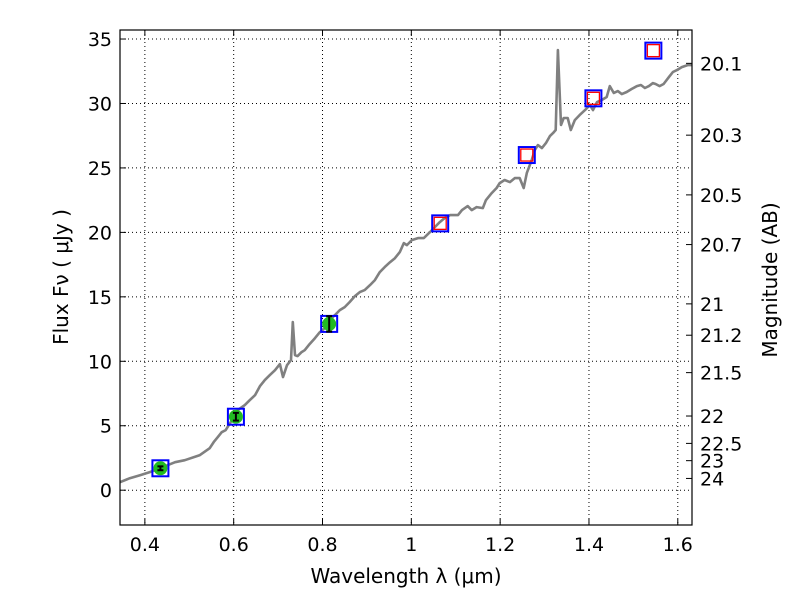  What do you see at coordinates (721, 64) in the screenshot?
I see `right-tick-label: 20.1` at bounding box center [721, 64].